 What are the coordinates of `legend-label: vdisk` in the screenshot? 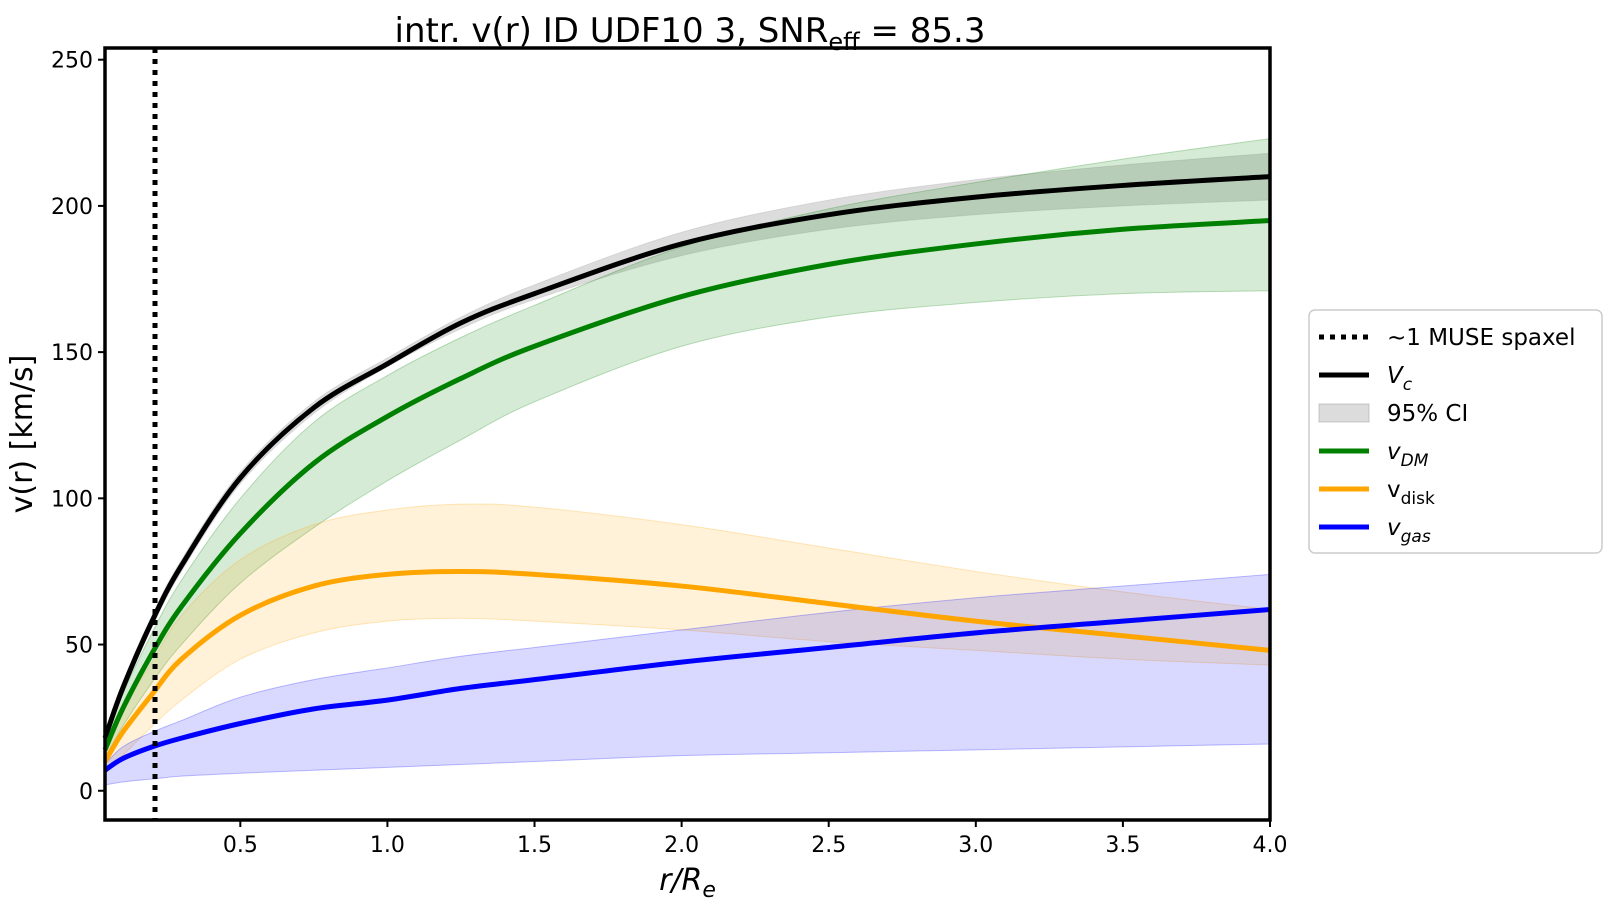 It's located at (1411, 493).